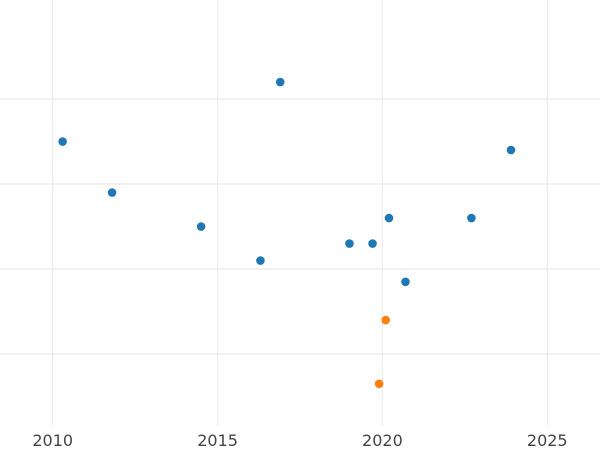  Describe the element at coordinates (299, 440) in the screenshot. I see `x-axis-tick-labels: 2010 2015 2020 2025` at that location.